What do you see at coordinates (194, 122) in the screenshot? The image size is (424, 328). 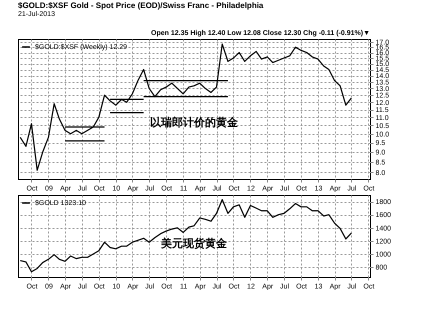 I see `annotation: 以瑞郎计价的黄金` at bounding box center [194, 122].